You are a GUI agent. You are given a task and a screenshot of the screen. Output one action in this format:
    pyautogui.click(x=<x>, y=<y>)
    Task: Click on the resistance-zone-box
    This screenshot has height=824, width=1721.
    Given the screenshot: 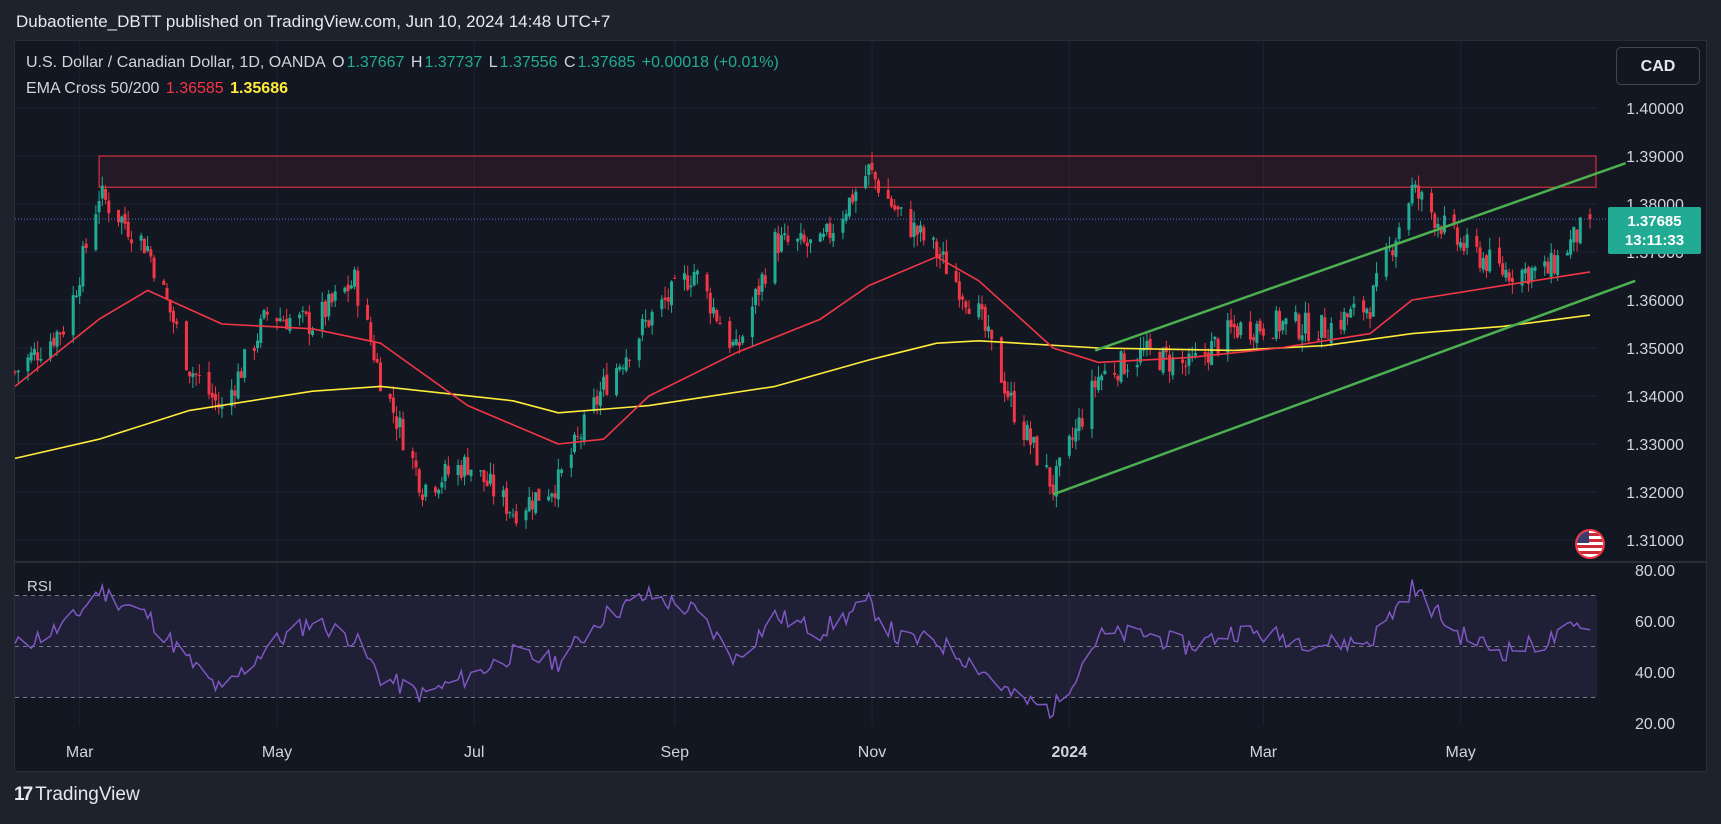 What is the action you would take?
    pyautogui.click(x=847, y=171)
    